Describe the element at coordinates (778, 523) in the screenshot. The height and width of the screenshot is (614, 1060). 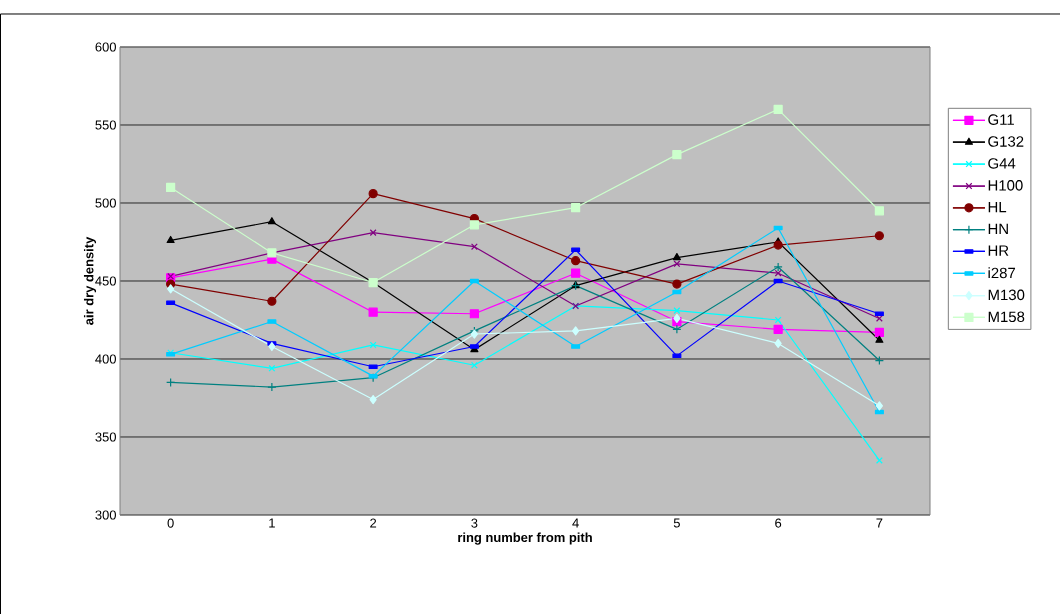
I see `x-tick-label: 6` at that location.